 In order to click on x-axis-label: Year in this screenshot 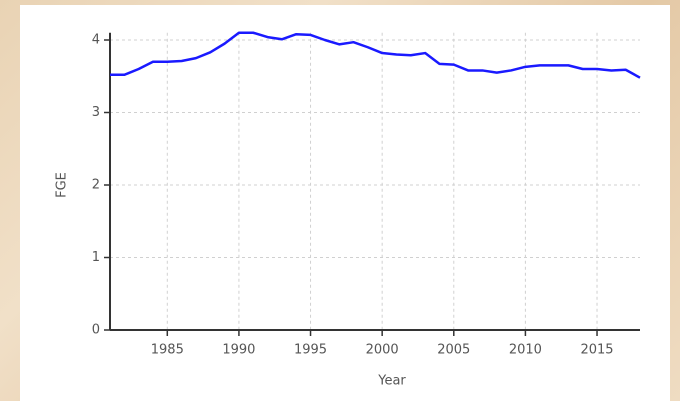, I will do `click(391, 381)`.